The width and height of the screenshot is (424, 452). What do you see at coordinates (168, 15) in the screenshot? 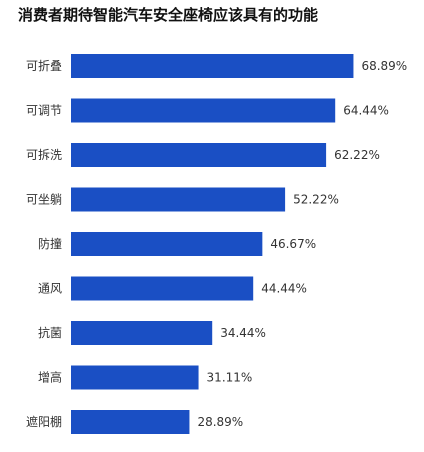
I see `chart-title: 消费者期待智能汽车安全座椅应该具有的功能` at bounding box center [168, 15].